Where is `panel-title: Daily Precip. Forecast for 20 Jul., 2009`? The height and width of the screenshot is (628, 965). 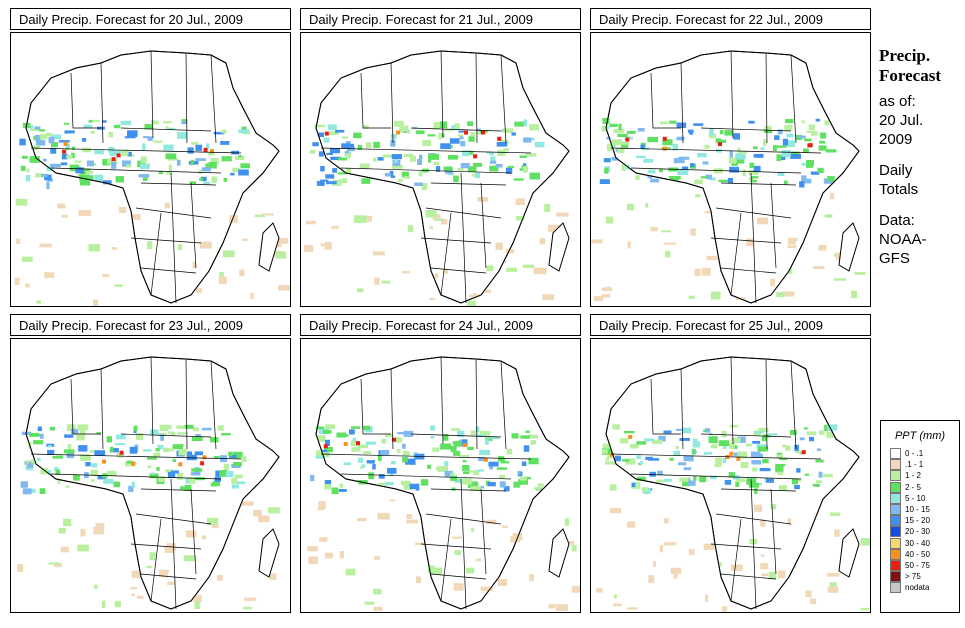
panel-title: Daily Precip. Forecast for 20 Jul., 2009 is located at coordinates (150, 19).